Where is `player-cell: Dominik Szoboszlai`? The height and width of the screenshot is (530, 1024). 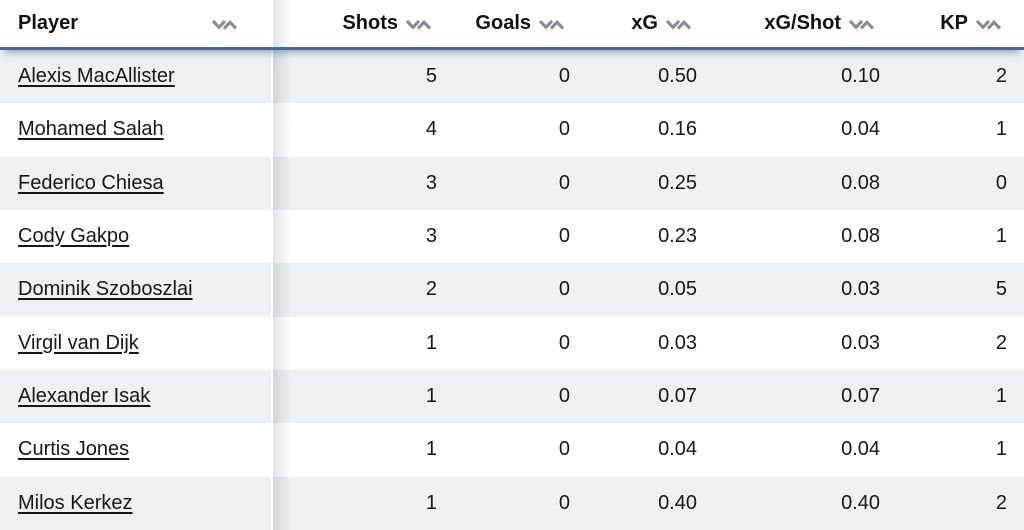 player-cell: Dominik Szoboszlai is located at coordinates (145, 290).